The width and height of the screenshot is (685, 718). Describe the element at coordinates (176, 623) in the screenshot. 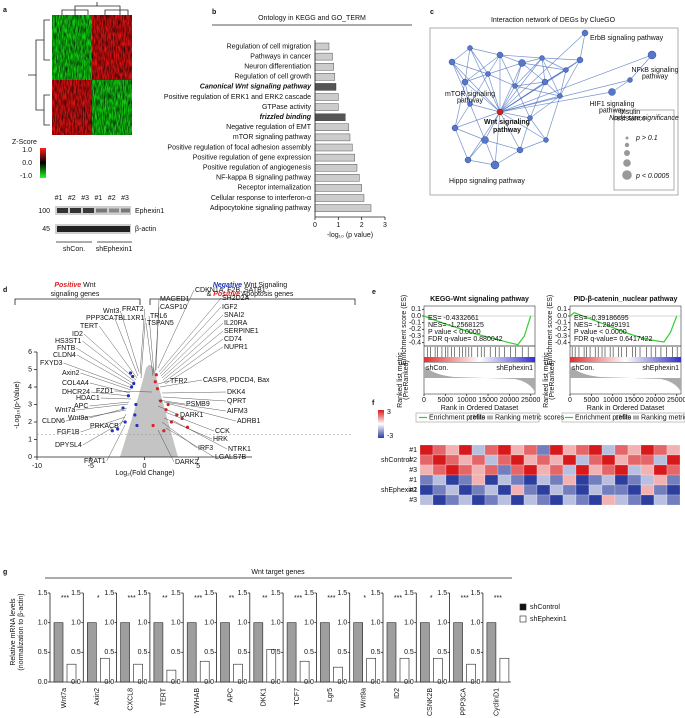

I see `y-tick-label: 1.0` at that location.